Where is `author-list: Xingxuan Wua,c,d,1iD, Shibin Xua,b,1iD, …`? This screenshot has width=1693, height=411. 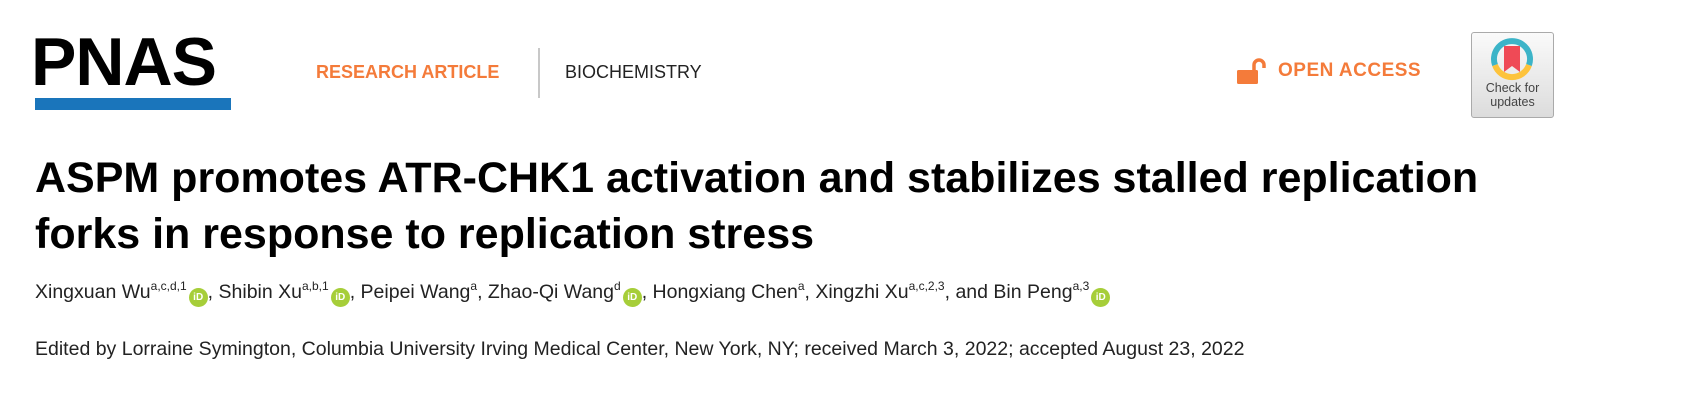 author-list: Xingxuan Wua,c,d,1iD, Shibin Xua,b,1iD, … is located at coordinates (573, 293).